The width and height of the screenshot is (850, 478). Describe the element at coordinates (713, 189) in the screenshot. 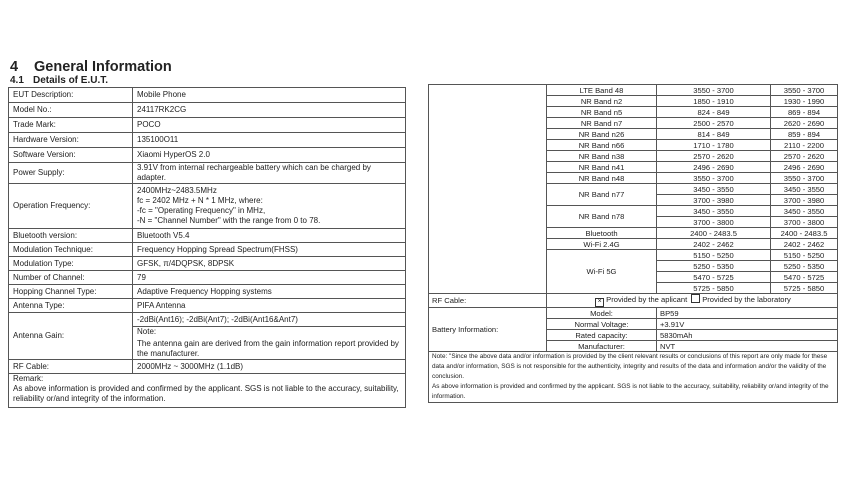

I see `uplink-range: 3450 - 3550` at that location.